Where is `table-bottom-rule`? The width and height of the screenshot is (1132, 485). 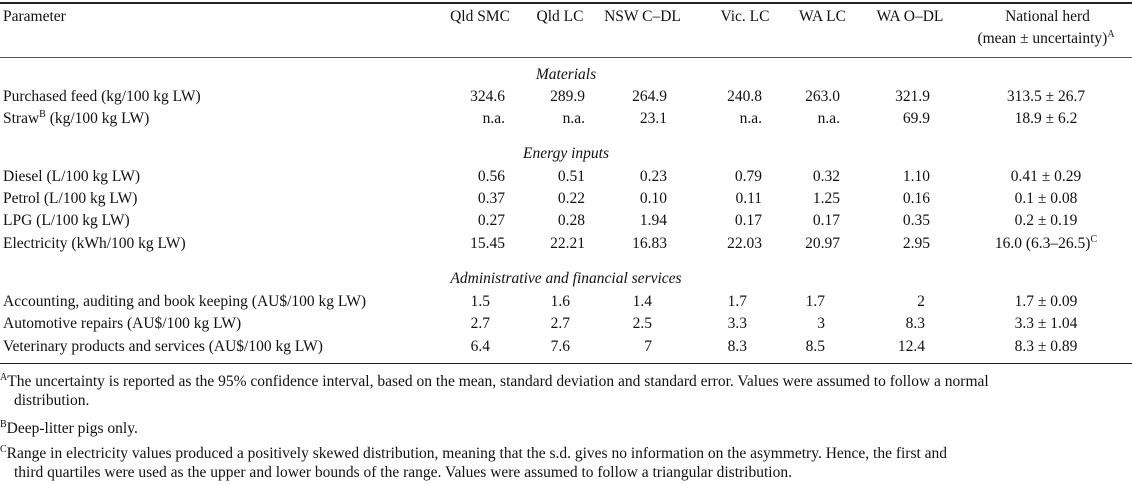
table-bottom-rule is located at coordinates (566, 363).